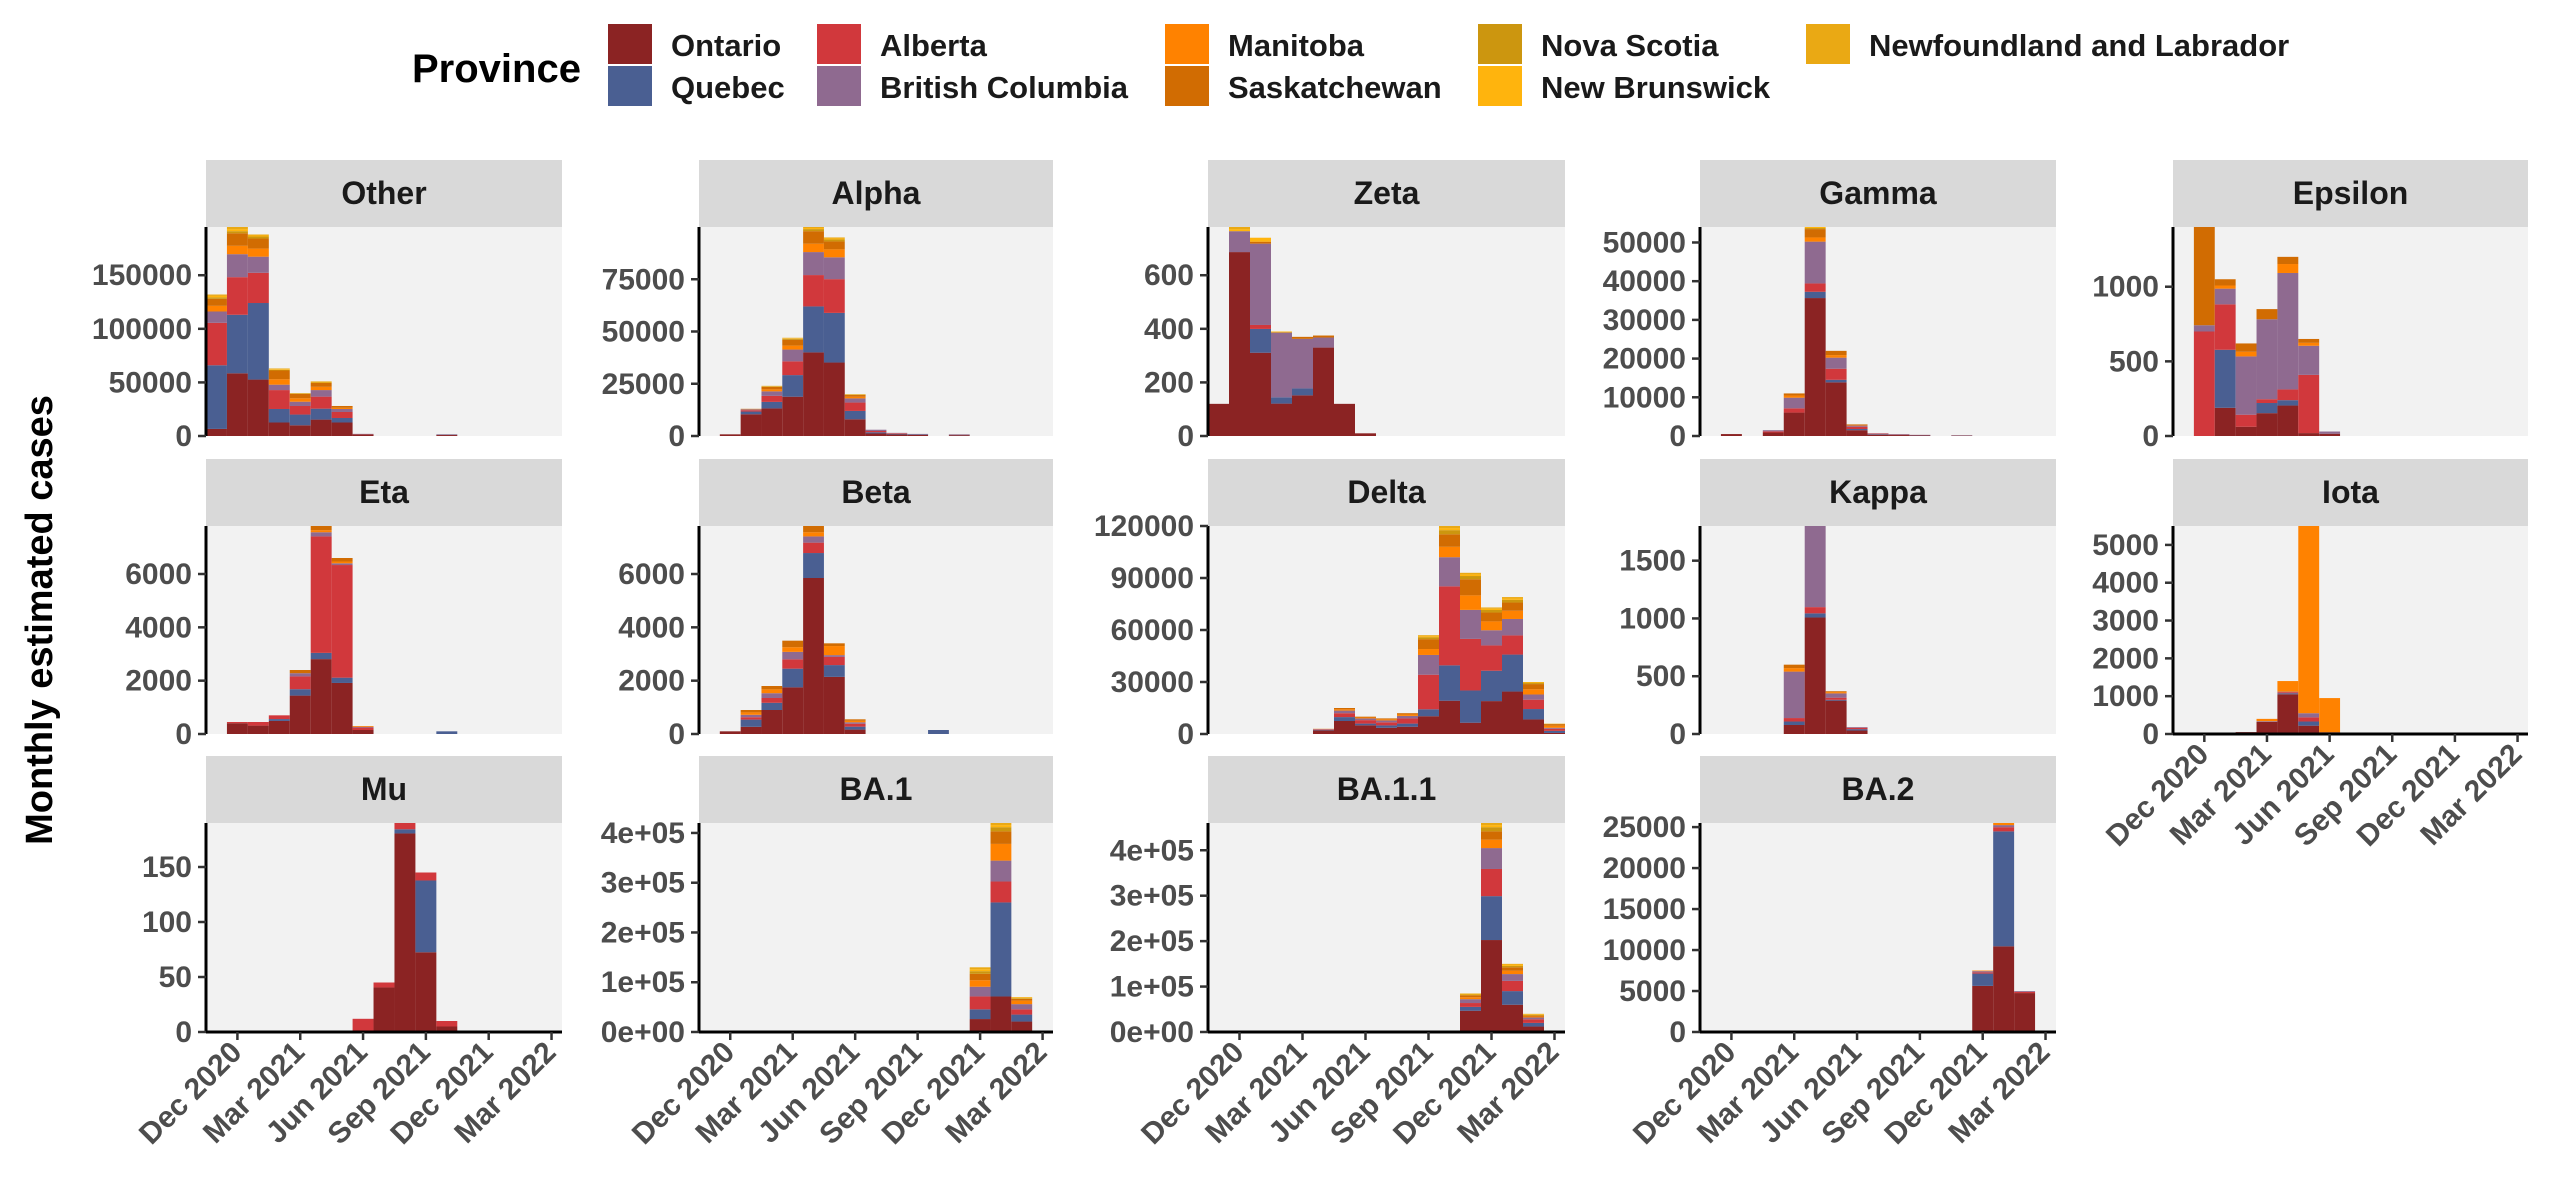  What do you see at coordinates (2267, 727) in the screenshot?
I see `bar-segment-ontario-mar-2021` at bounding box center [2267, 727].